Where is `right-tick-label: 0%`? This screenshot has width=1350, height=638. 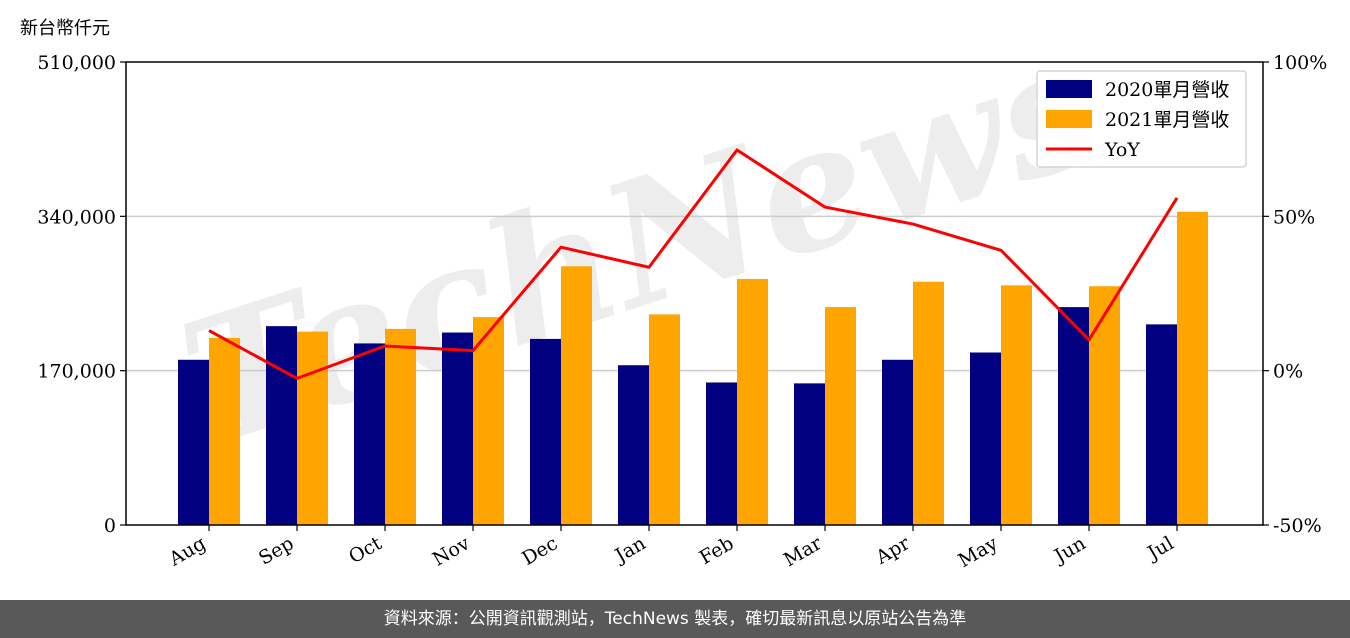 right-tick-label: 0% is located at coordinates (1288, 372).